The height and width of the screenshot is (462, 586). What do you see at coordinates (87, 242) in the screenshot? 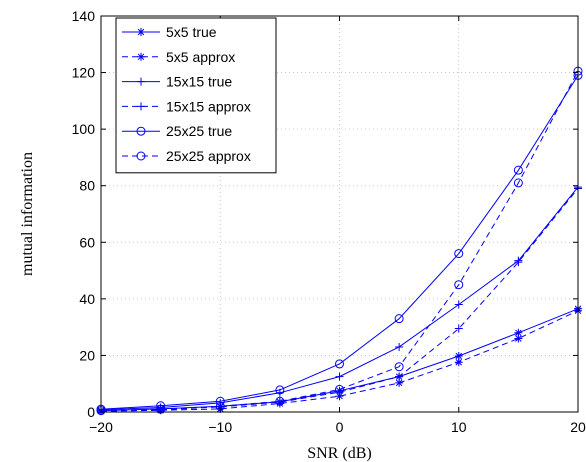
I see `y-tick-label: 60` at bounding box center [87, 242].